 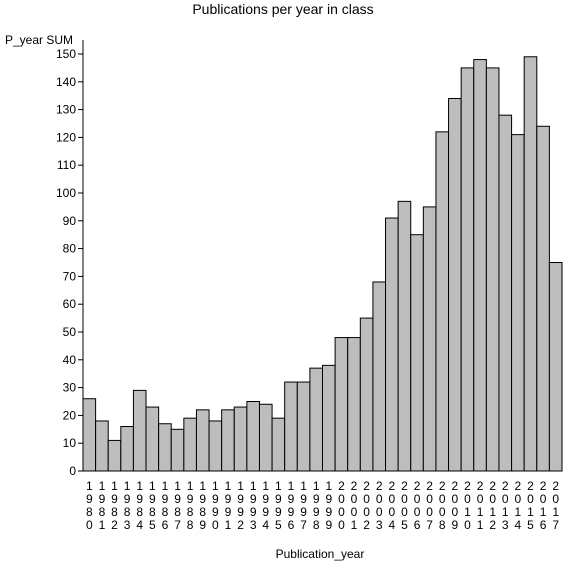 I want to click on y-tick-label: 60, so click(x=70, y=304).